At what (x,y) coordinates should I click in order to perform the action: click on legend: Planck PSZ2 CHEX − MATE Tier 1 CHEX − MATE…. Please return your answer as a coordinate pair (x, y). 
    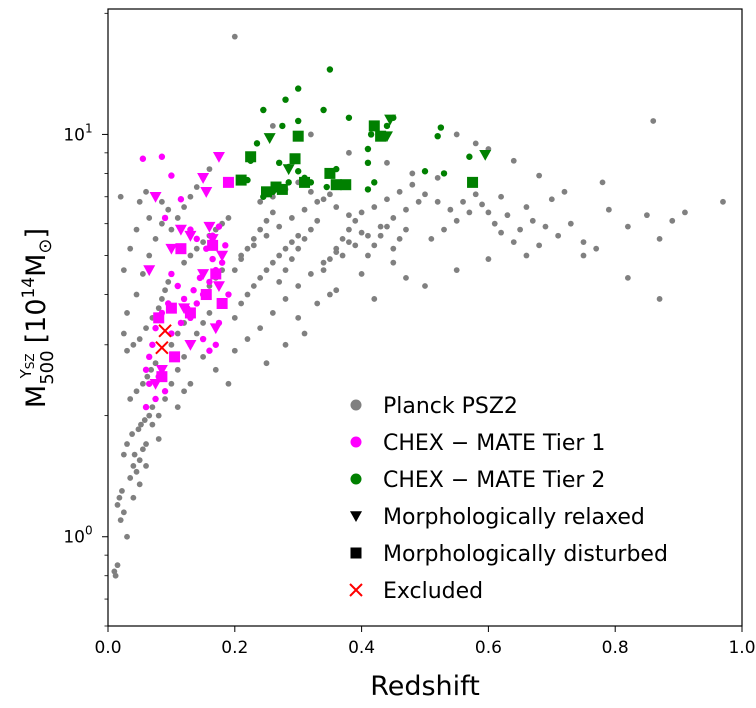
    Looking at the image, I should click on (508, 499).